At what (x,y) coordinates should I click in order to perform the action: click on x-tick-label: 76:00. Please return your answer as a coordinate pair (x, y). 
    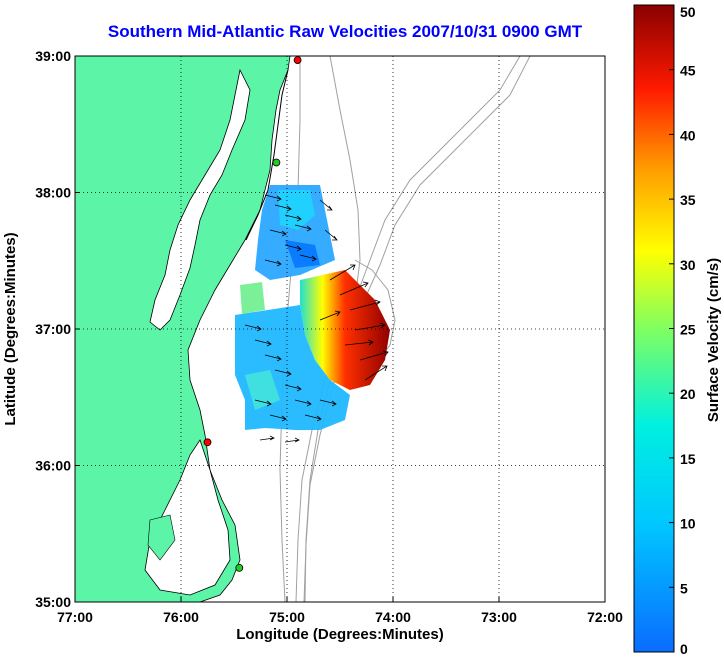
    Looking at the image, I should click on (181, 617).